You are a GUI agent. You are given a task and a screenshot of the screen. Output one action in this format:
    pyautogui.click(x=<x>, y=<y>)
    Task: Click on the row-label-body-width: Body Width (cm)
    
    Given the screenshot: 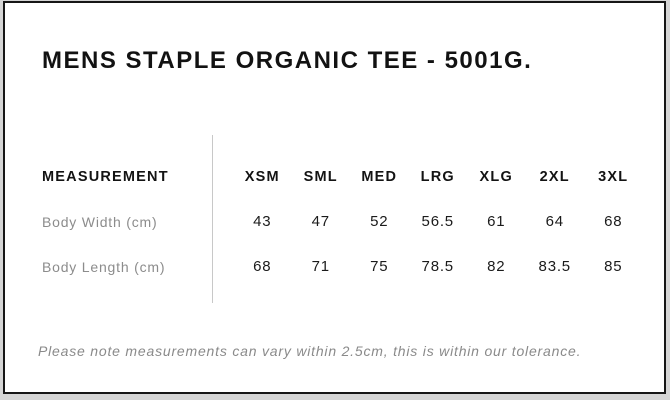 What is the action you would take?
    pyautogui.click(x=100, y=221)
    